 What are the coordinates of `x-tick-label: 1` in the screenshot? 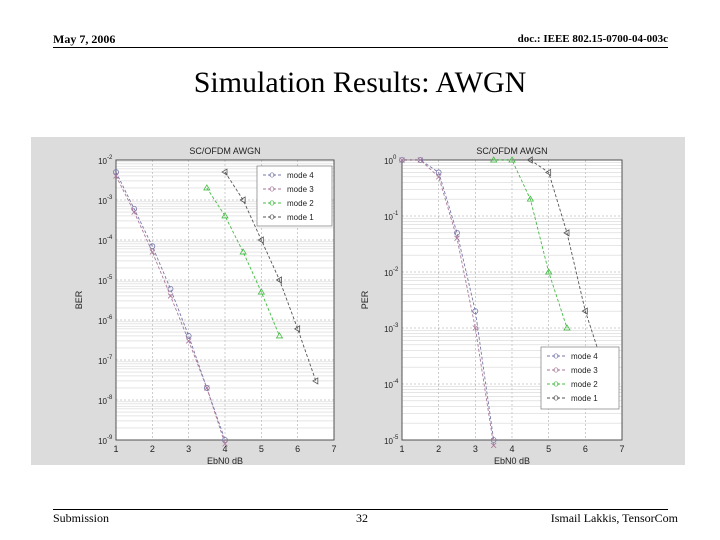 It's located at (115, 449).